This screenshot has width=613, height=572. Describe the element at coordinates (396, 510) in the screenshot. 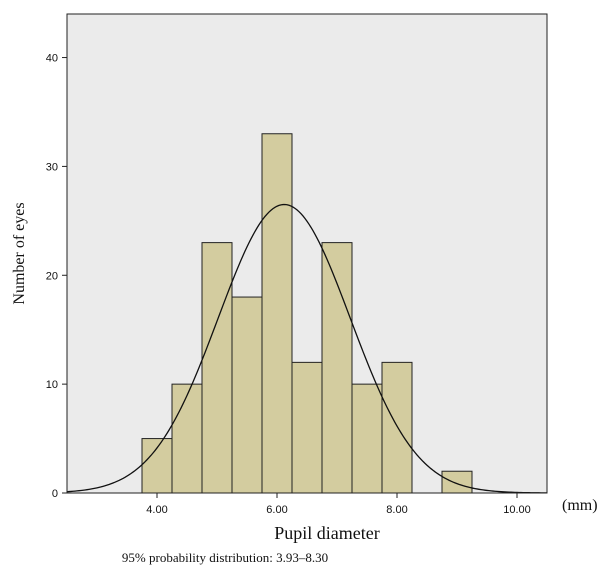

I see `x-tick-label: 8.00` at that location.